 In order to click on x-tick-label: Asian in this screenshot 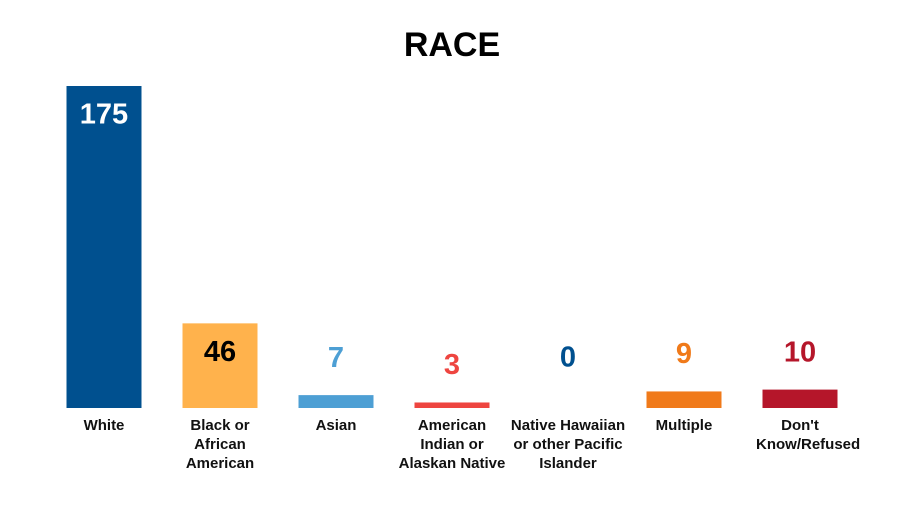, I will do `click(336, 425)`.